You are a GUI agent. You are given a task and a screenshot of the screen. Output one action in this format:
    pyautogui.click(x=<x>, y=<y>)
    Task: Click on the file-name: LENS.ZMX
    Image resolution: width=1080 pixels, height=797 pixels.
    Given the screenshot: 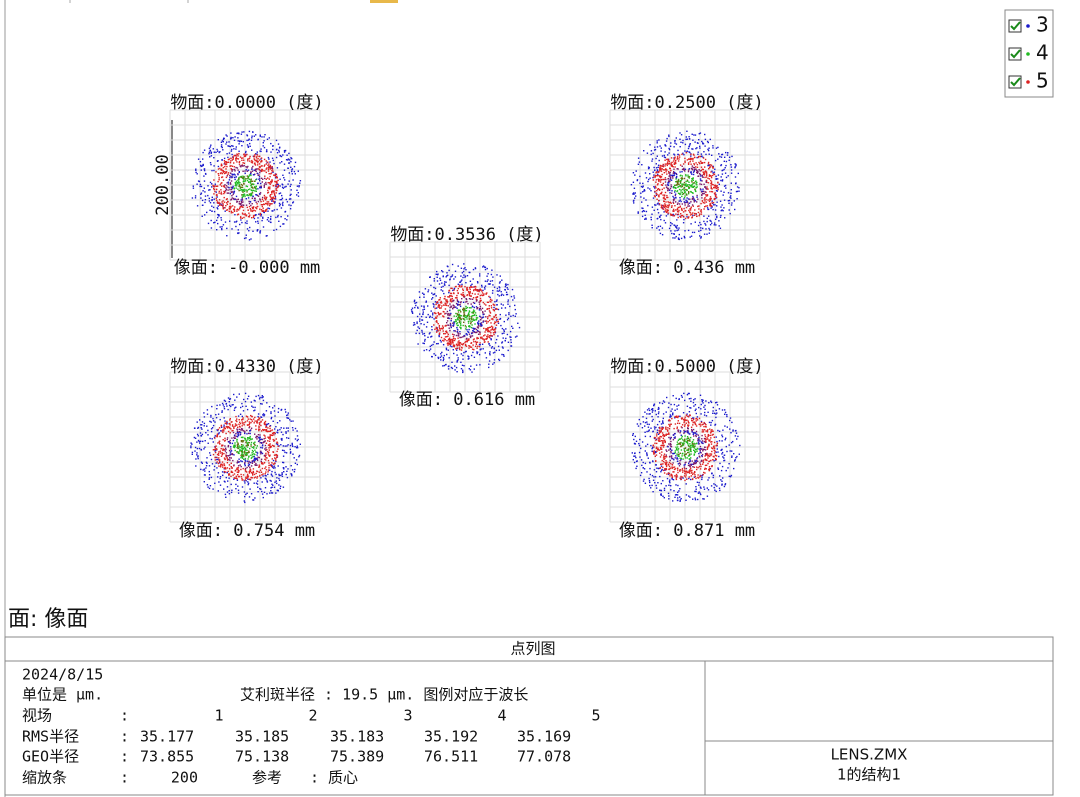 What is the action you would take?
    pyautogui.click(x=869, y=755)
    